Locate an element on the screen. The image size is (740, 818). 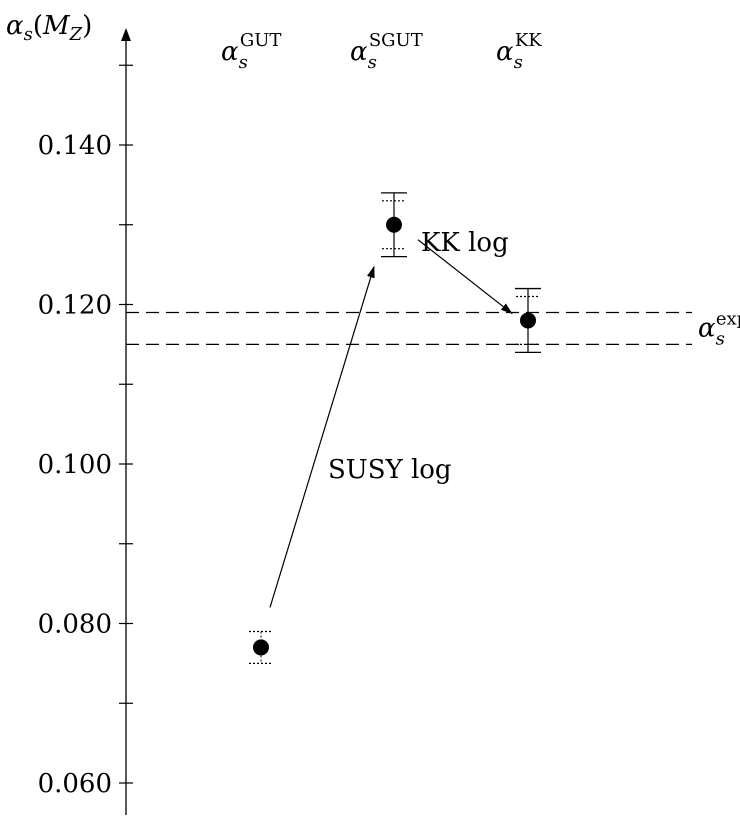
y-axis-label-sub: s is located at coordinates (28, 34).